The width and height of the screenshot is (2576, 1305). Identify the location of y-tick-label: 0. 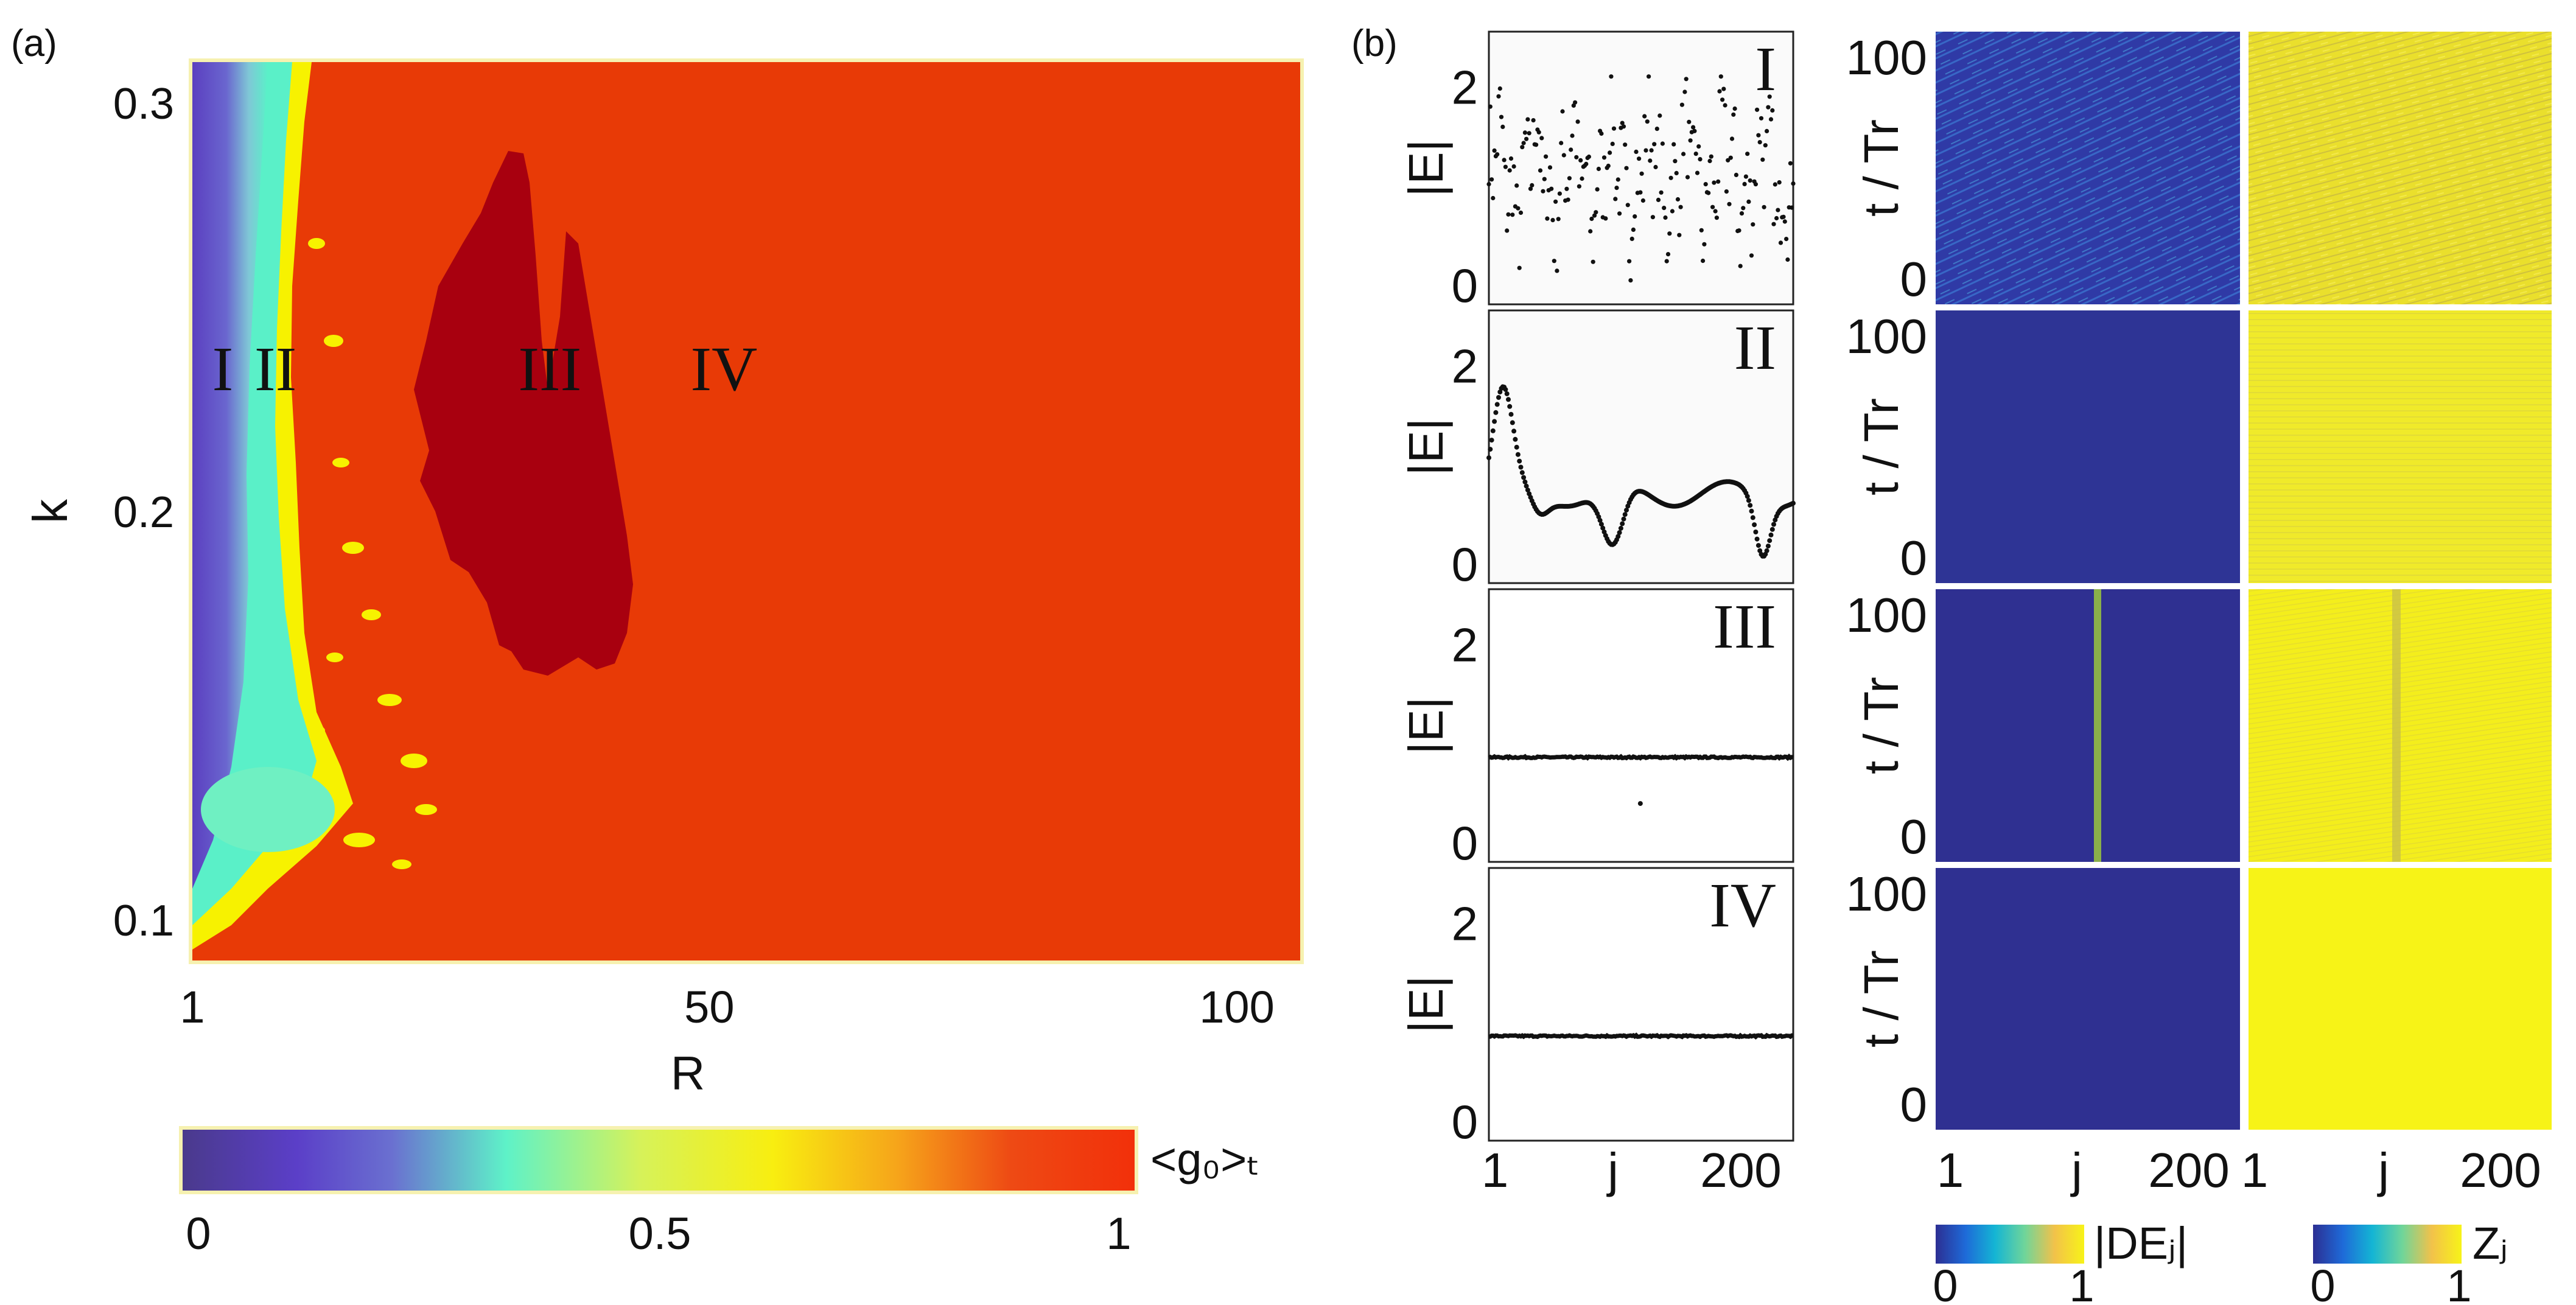
(1465, 286).